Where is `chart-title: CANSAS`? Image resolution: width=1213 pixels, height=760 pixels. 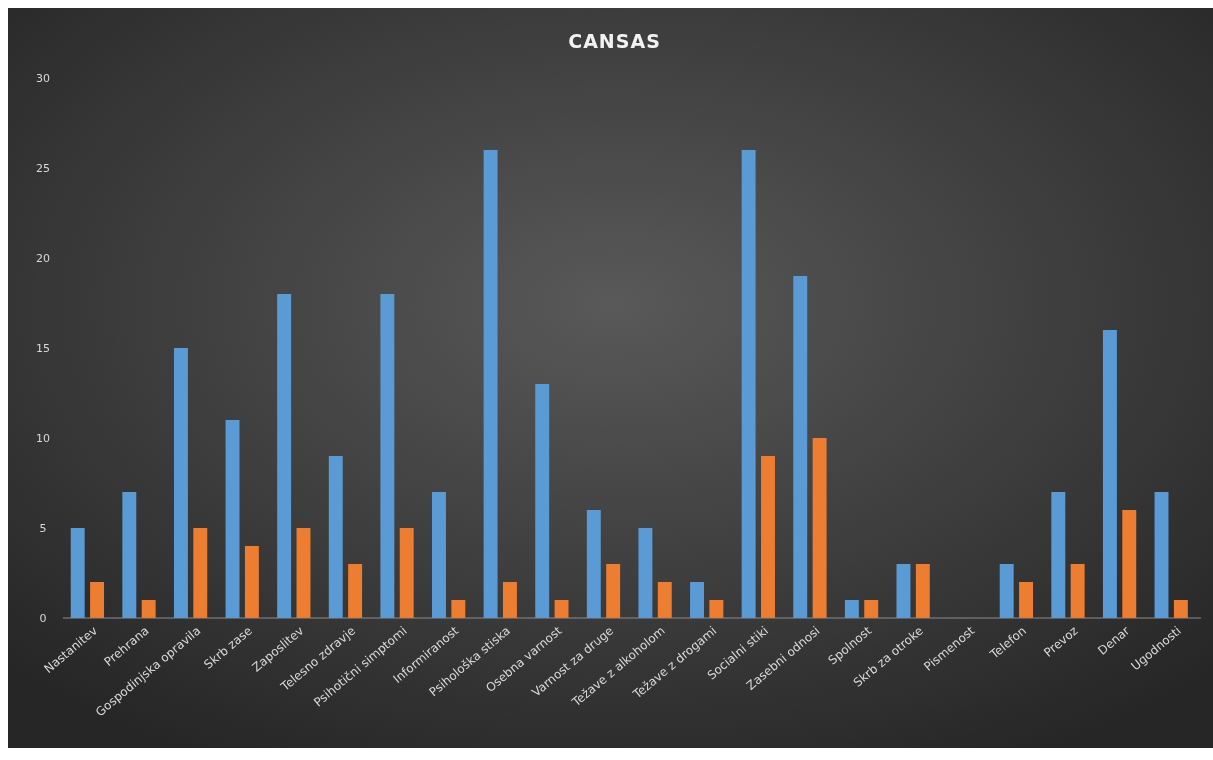 chart-title: CANSAS is located at coordinates (614, 41).